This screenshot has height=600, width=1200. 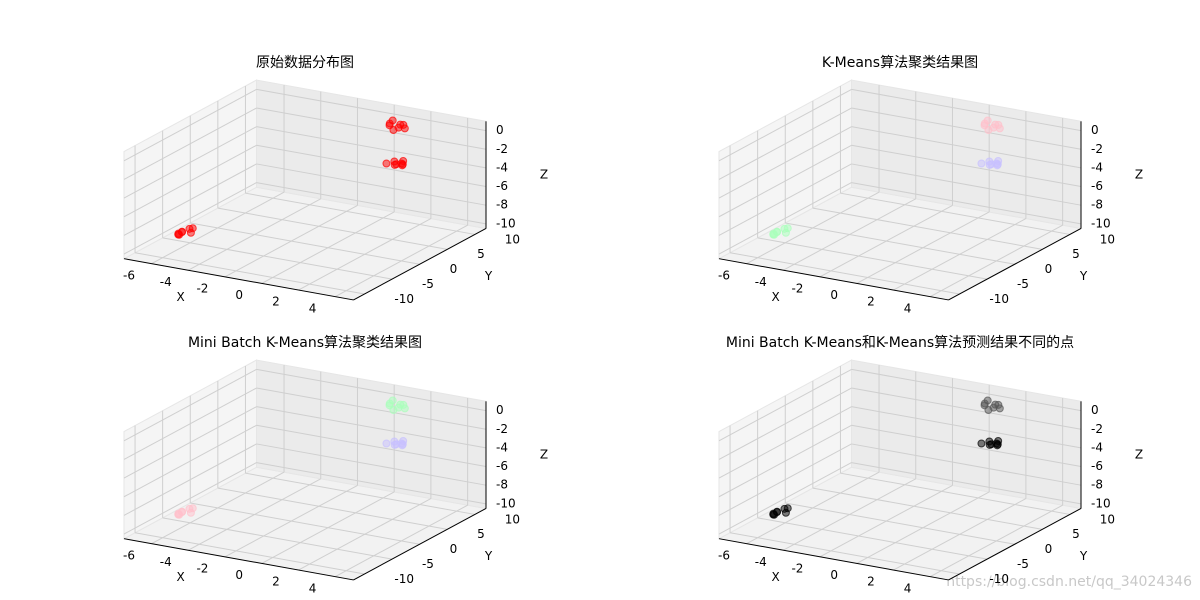 What do you see at coordinates (797, 568) in the screenshot?
I see `x-tick-label: -2` at bounding box center [797, 568].